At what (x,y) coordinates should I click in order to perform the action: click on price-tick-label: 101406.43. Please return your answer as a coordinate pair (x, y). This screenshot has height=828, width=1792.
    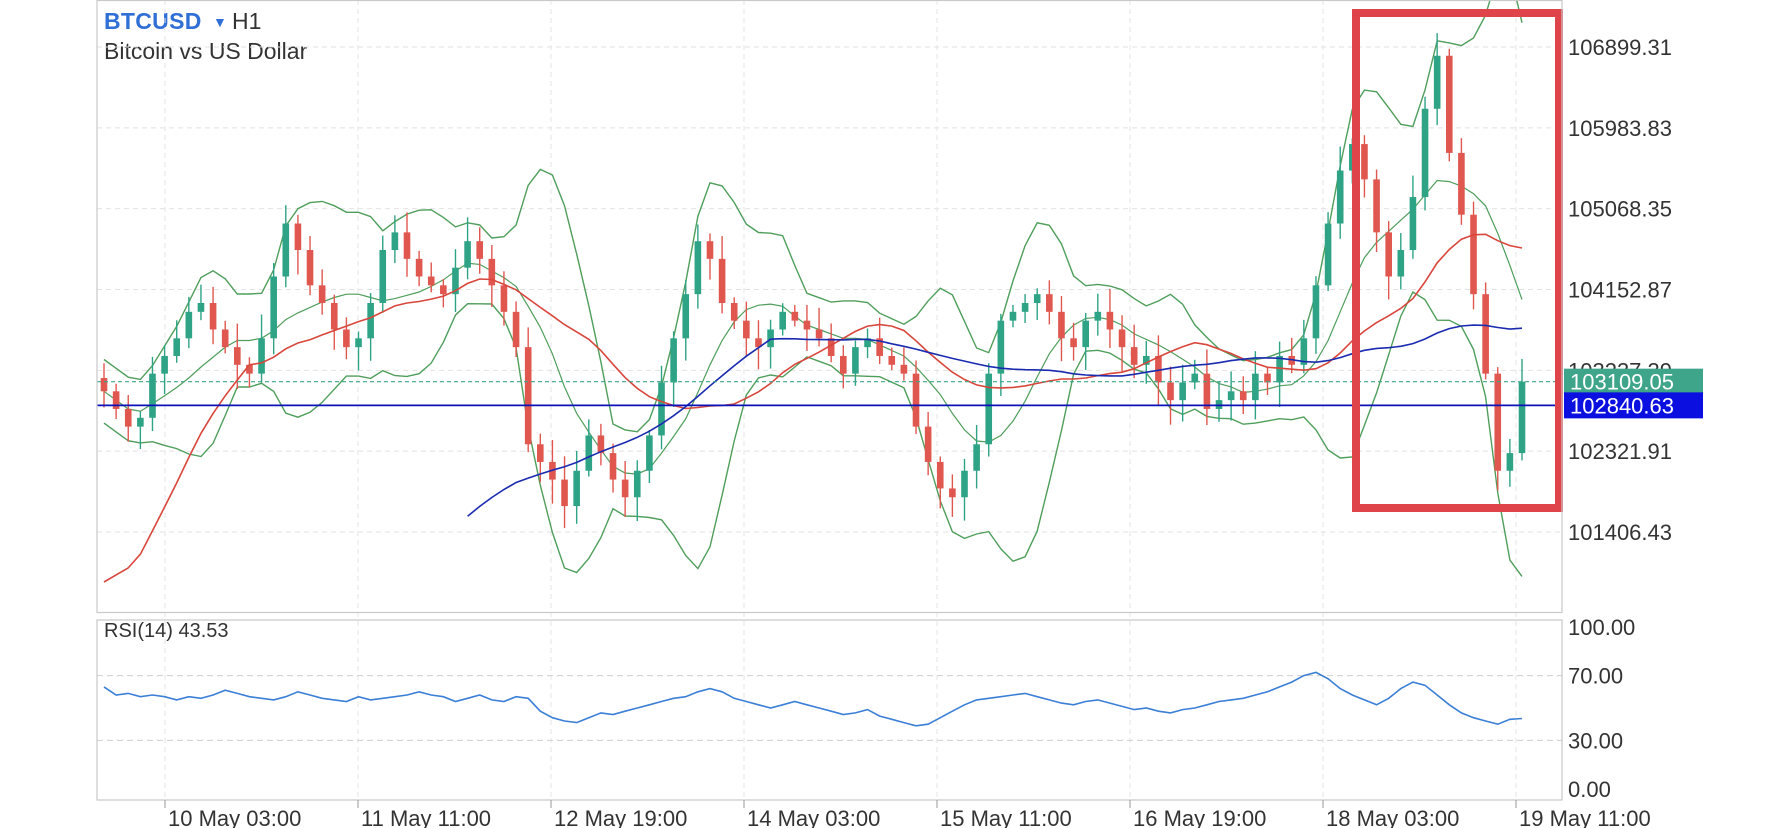
    Looking at the image, I should click on (1620, 532).